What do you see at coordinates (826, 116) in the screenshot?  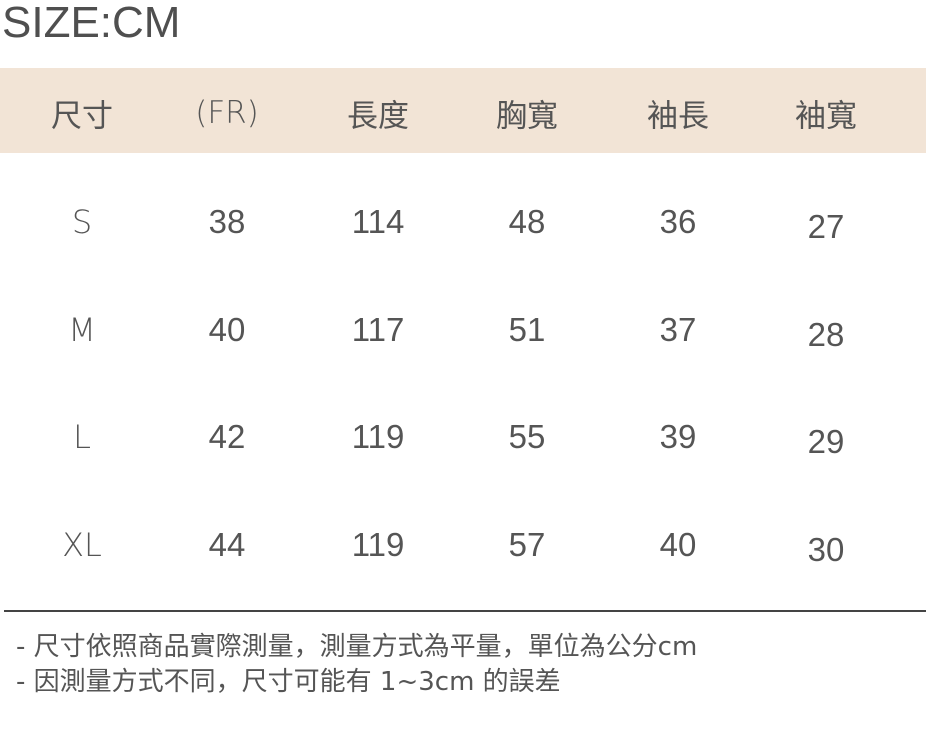 I see `column-header: 袖寬` at bounding box center [826, 116].